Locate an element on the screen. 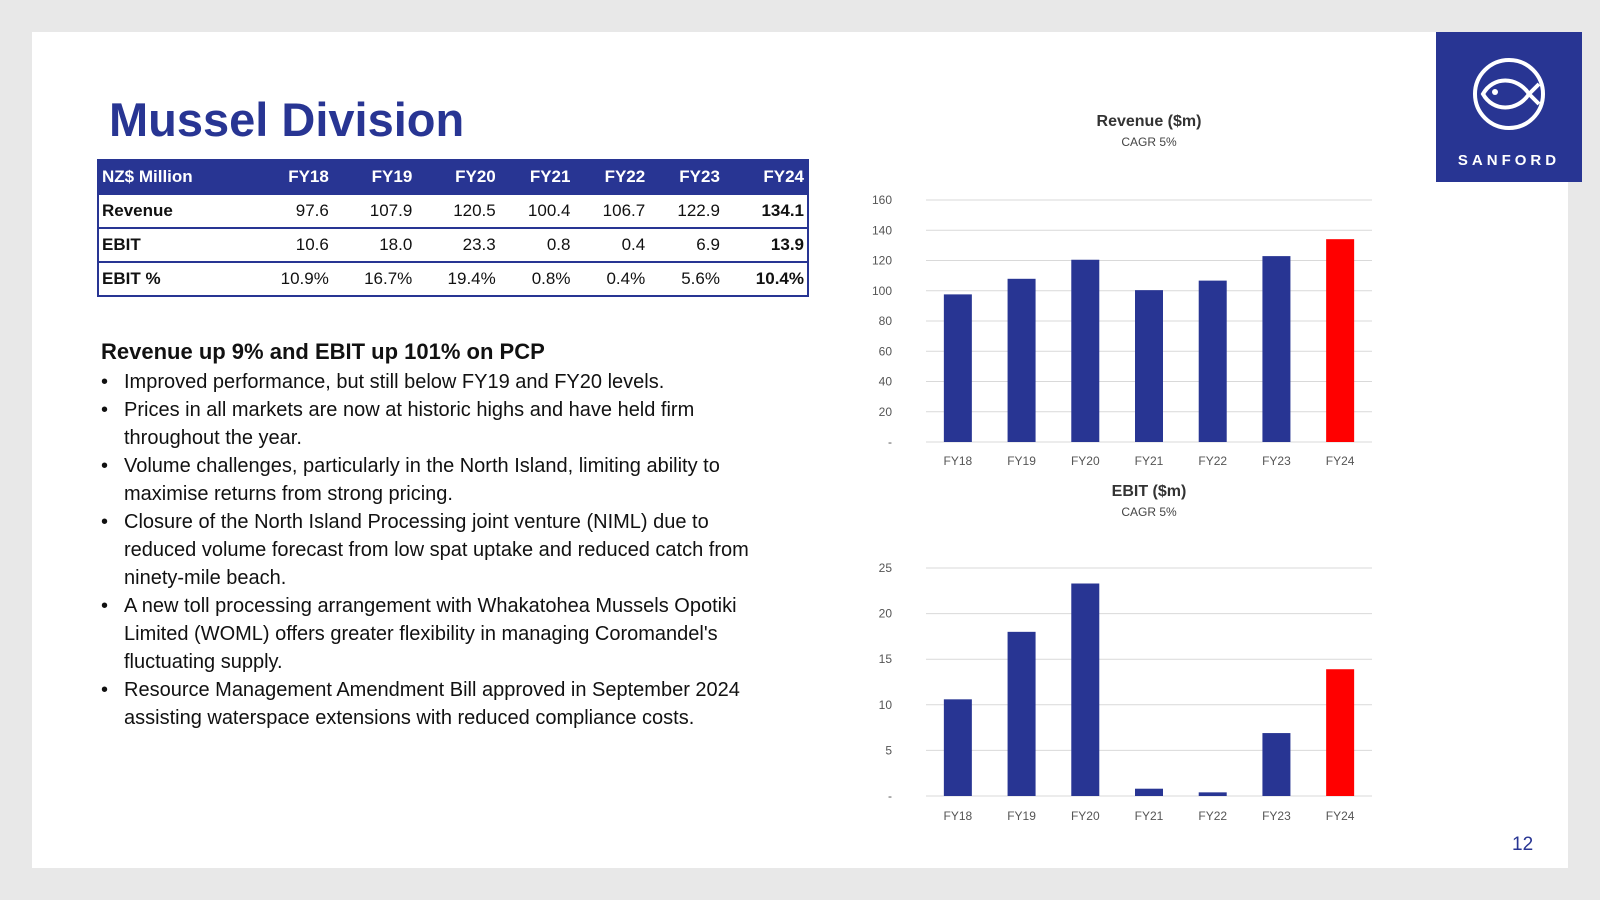  table-cell: EBIT is located at coordinates (173, 244).